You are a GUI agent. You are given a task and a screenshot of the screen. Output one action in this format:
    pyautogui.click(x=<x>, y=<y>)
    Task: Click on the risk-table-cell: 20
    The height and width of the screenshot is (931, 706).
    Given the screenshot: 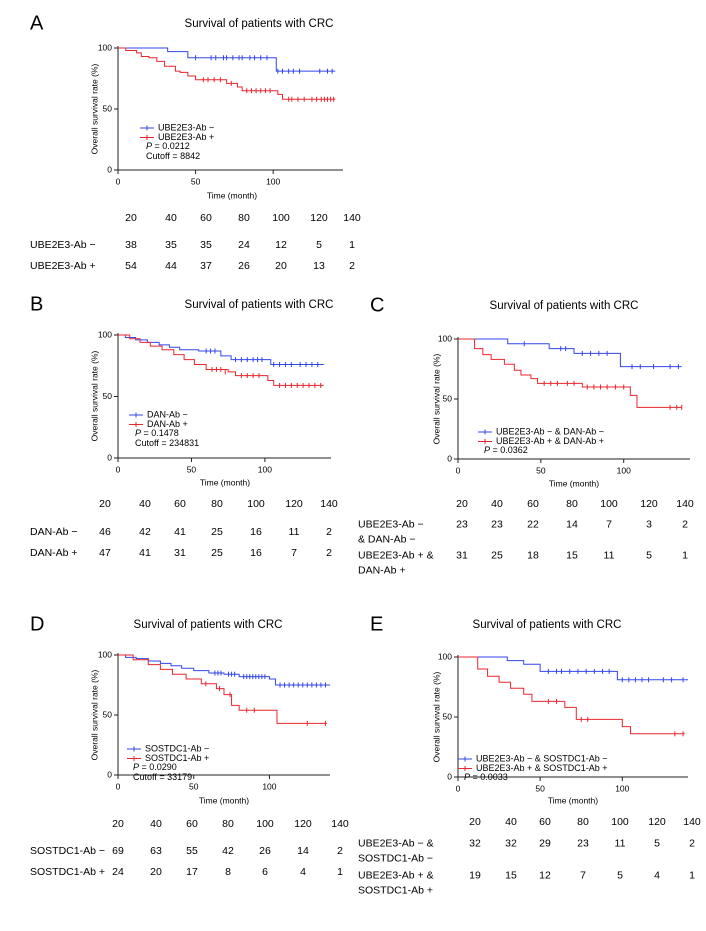 What is the action you would take?
    pyautogui.click(x=156, y=872)
    